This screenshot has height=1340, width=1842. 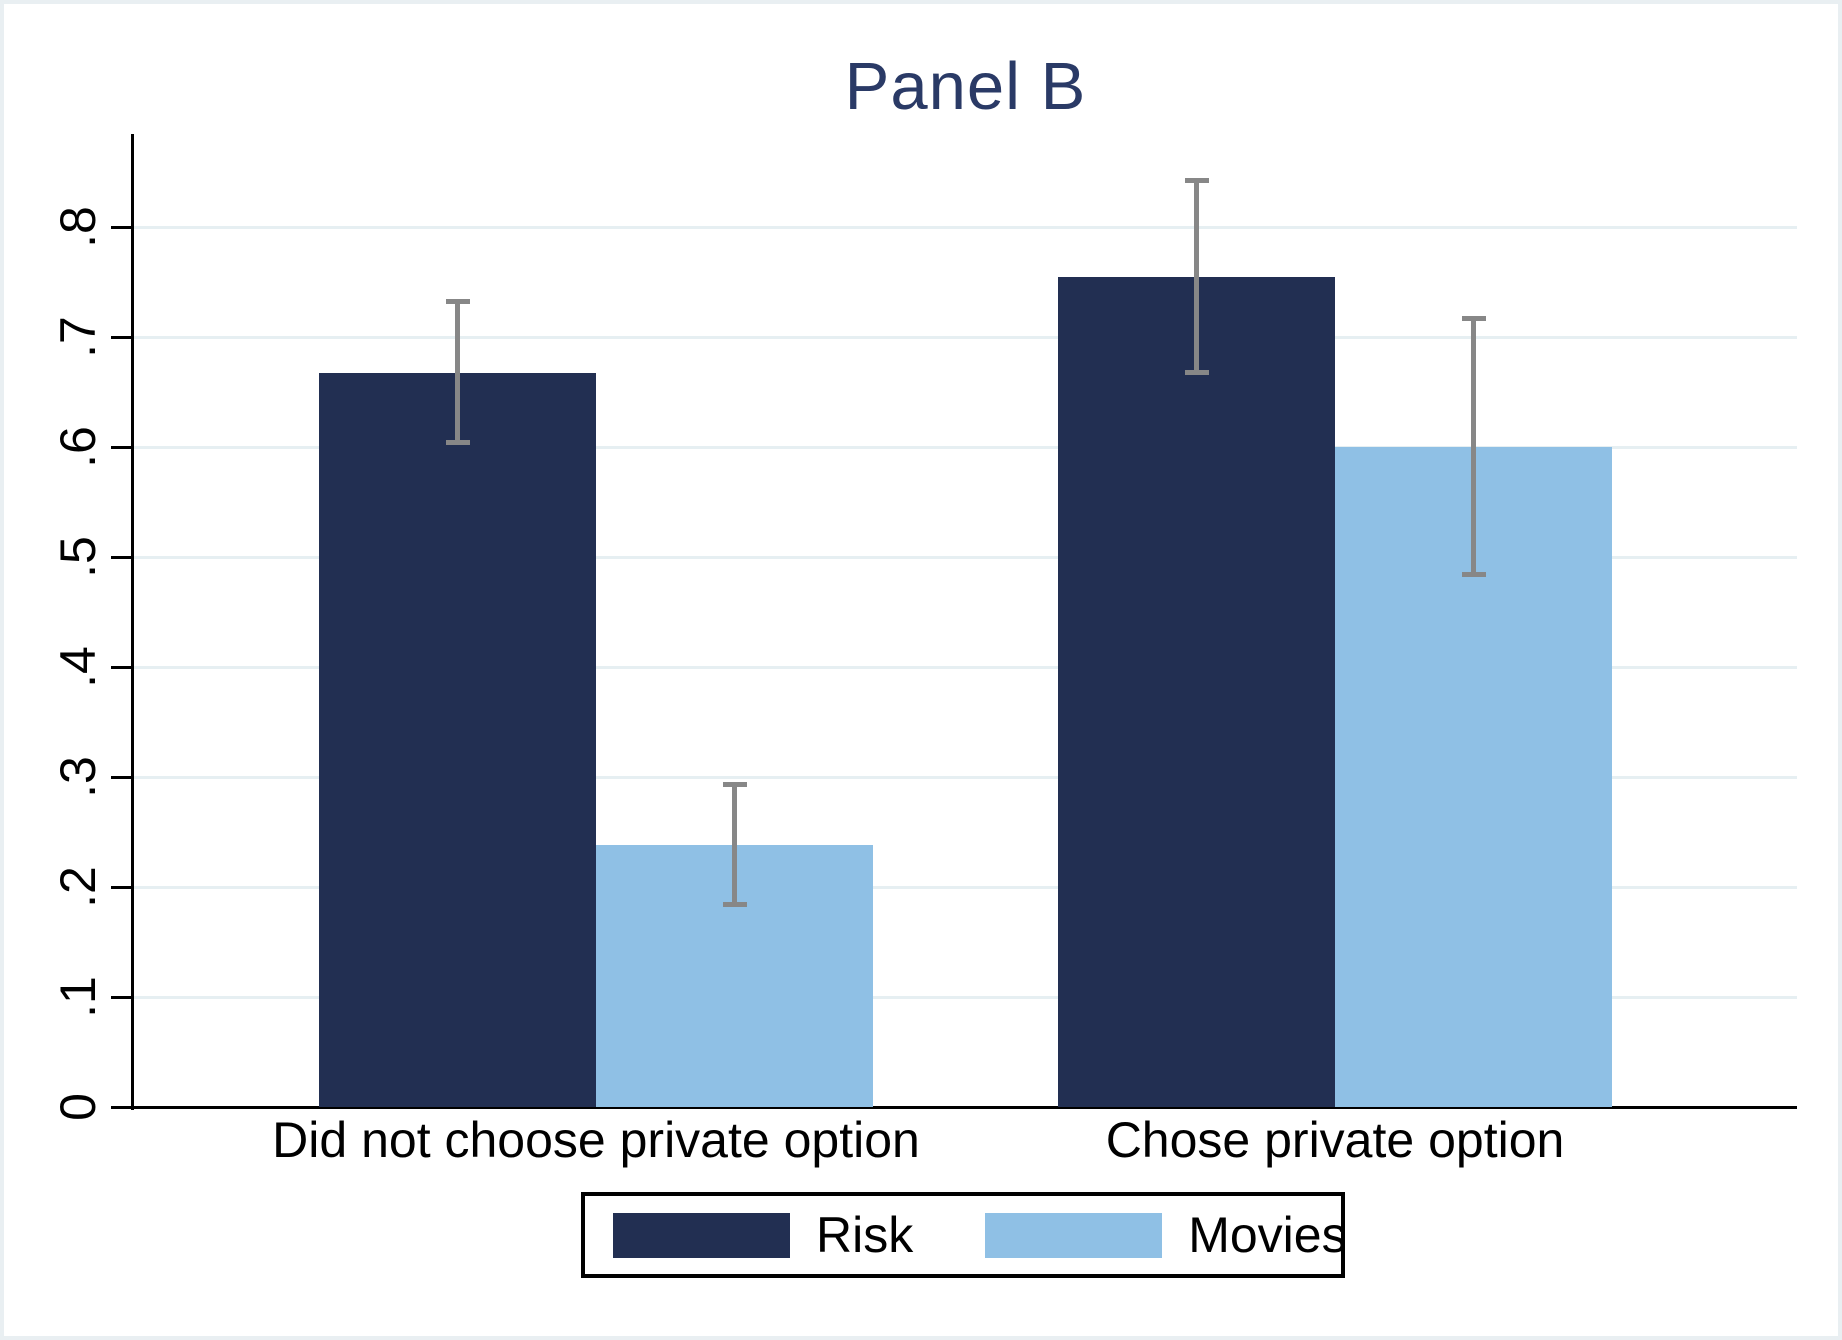 What do you see at coordinates (78, 997) in the screenshot?
I see `y-tick-label: .1` at bounding box center [78, 997].